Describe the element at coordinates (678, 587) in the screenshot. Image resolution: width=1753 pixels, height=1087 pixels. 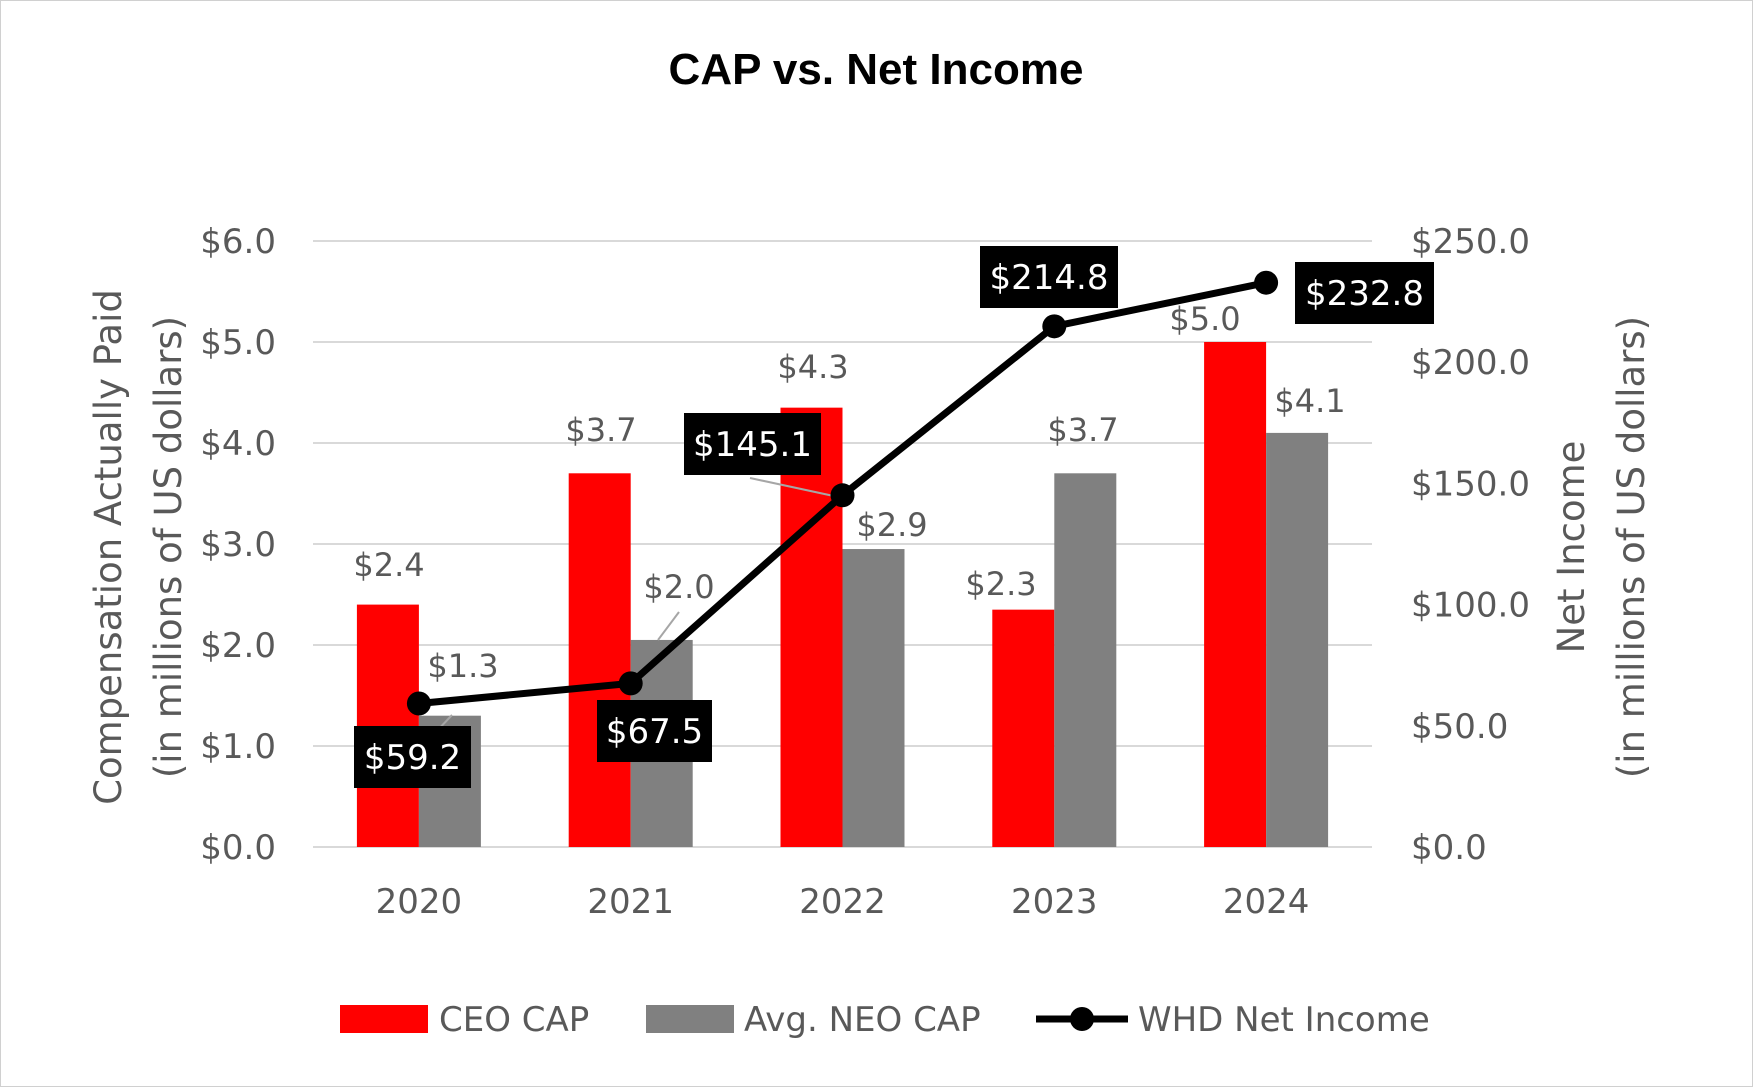
I see `data-label-neo-cap: $2.0` at that location.